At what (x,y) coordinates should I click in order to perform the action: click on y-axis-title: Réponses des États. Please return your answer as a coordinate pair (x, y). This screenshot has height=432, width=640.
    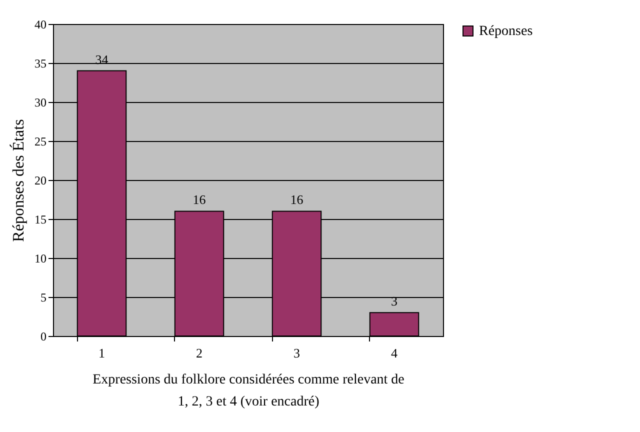
    Looking at the image, I should click on (19, 180).